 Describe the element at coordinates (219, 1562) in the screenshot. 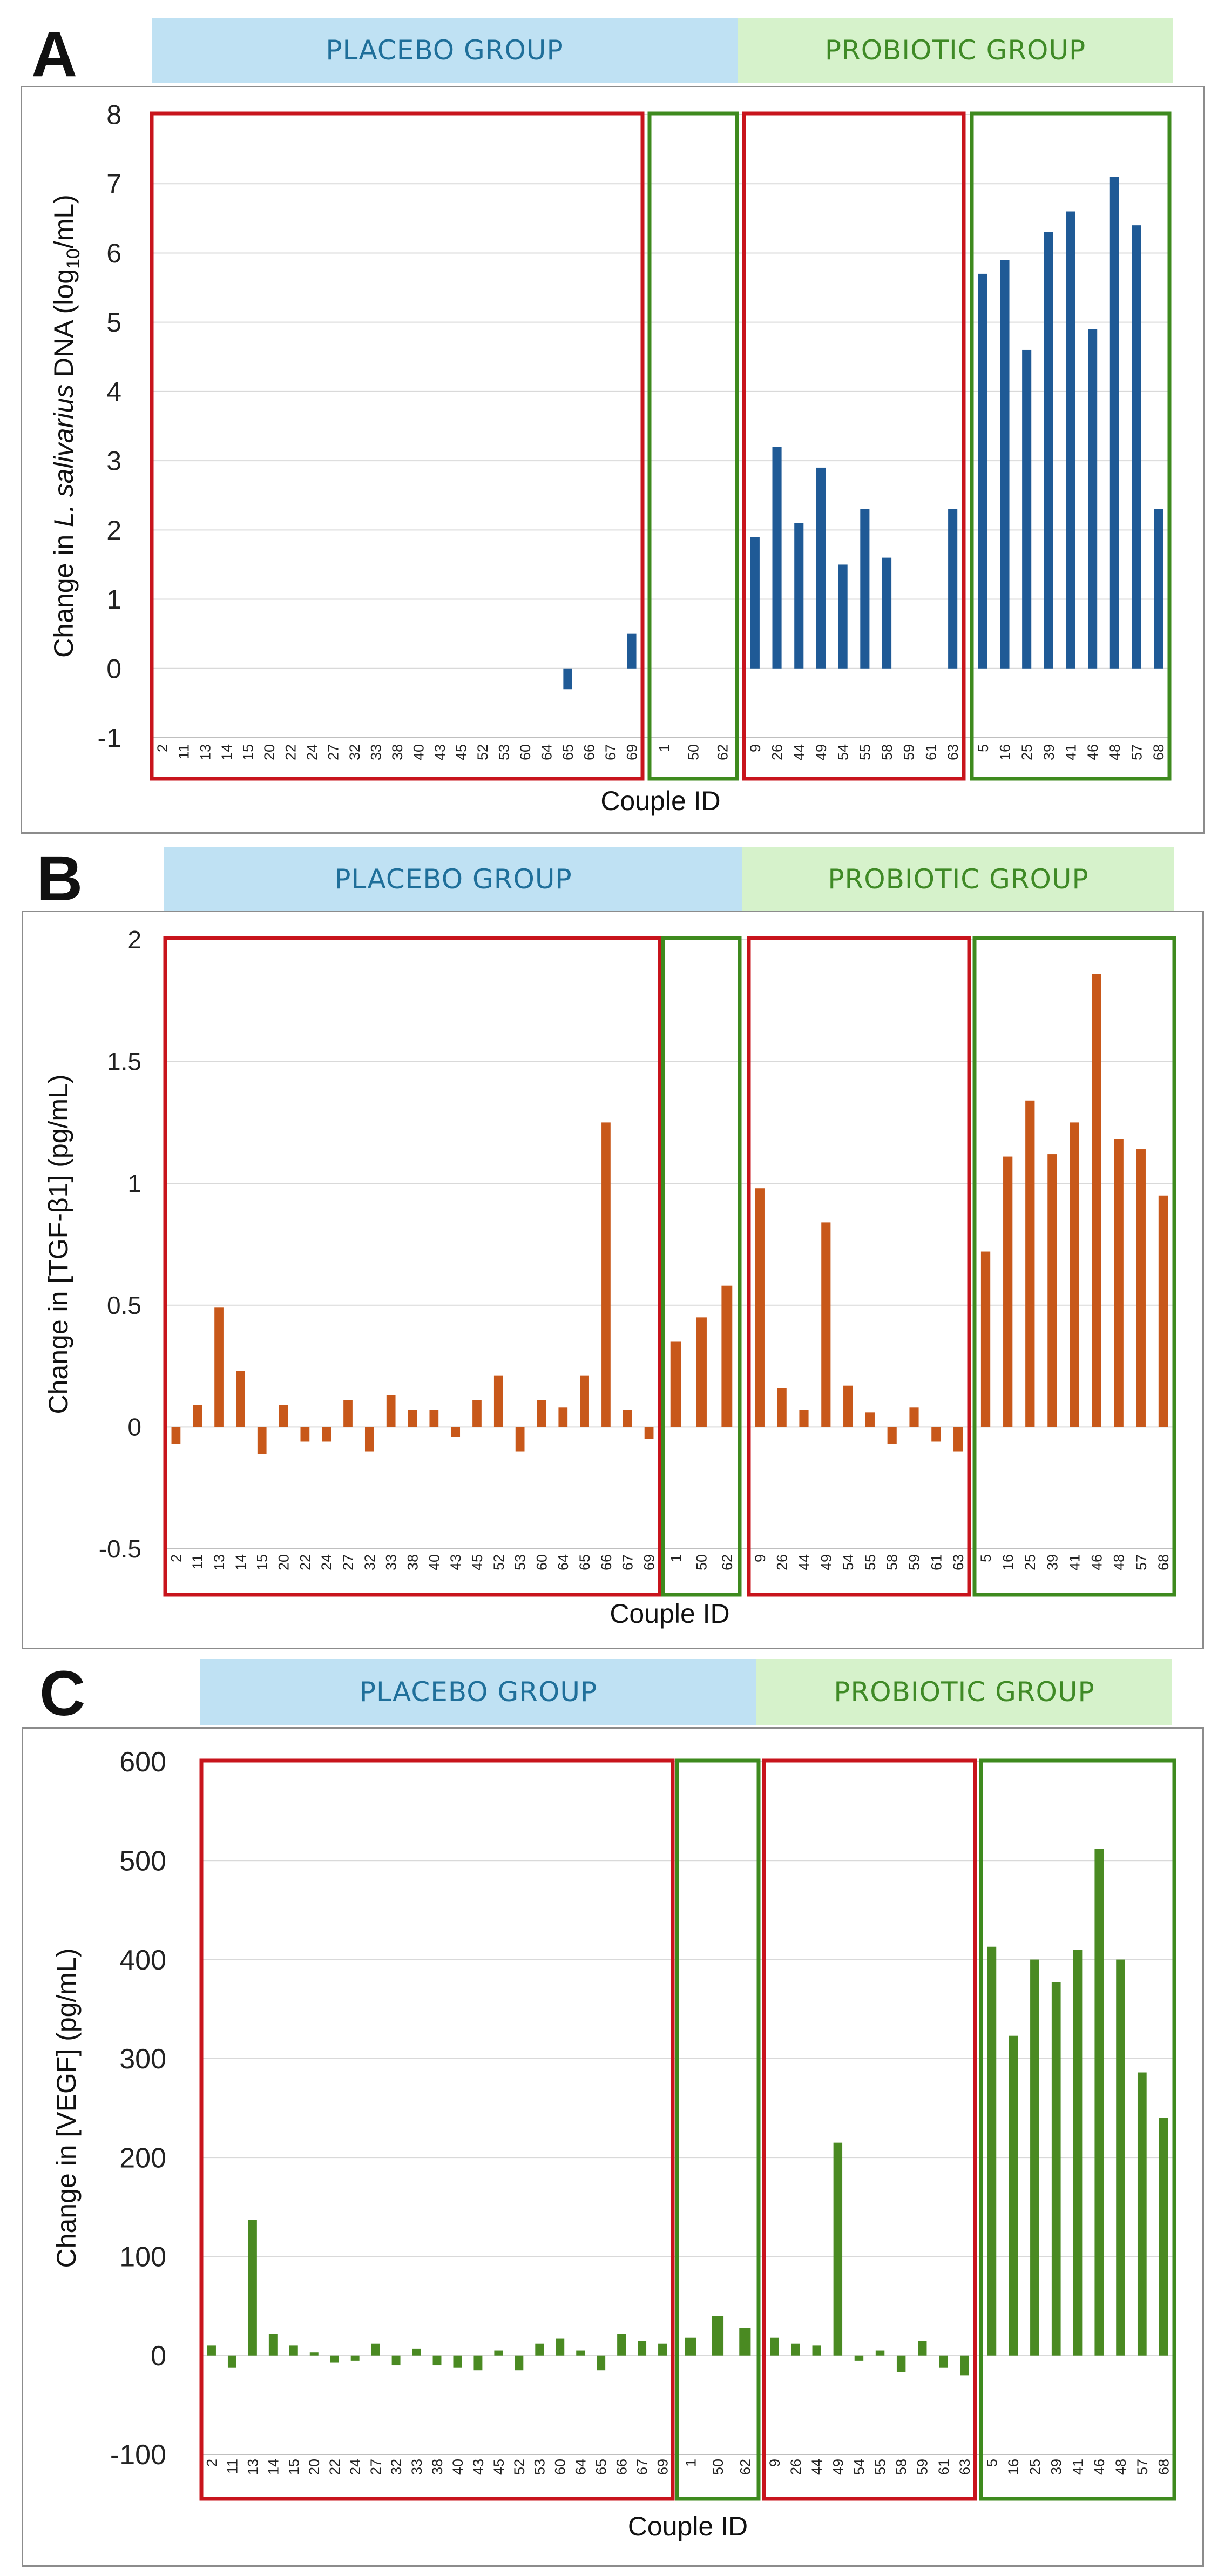

I see `x-tick-label-b-13: 13` at that location.